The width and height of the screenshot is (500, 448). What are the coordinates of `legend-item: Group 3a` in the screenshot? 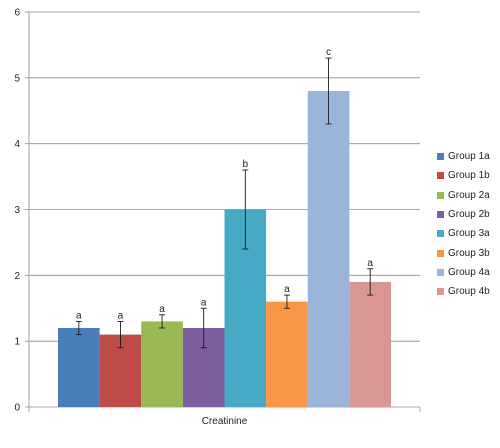 It's located at (468, 233).